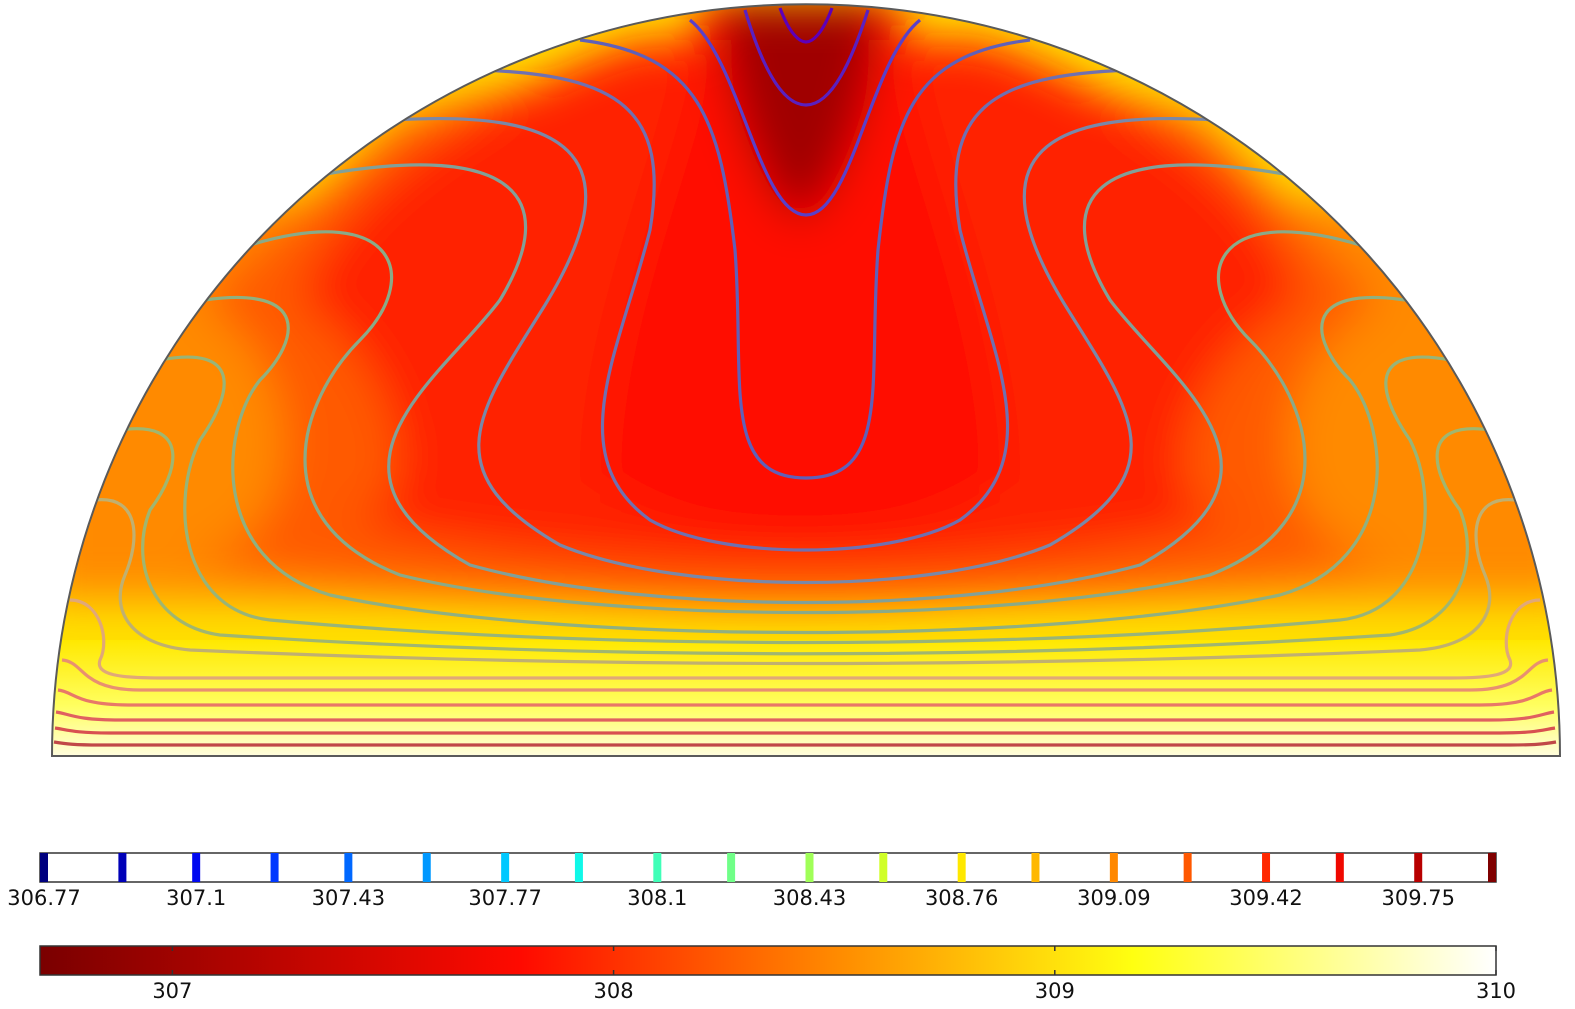 The image size is (1575, 1009). Describe the element at coordinates (1265, 898) in the screenshot. I see `contour-tick-label: 309.42` at that location.